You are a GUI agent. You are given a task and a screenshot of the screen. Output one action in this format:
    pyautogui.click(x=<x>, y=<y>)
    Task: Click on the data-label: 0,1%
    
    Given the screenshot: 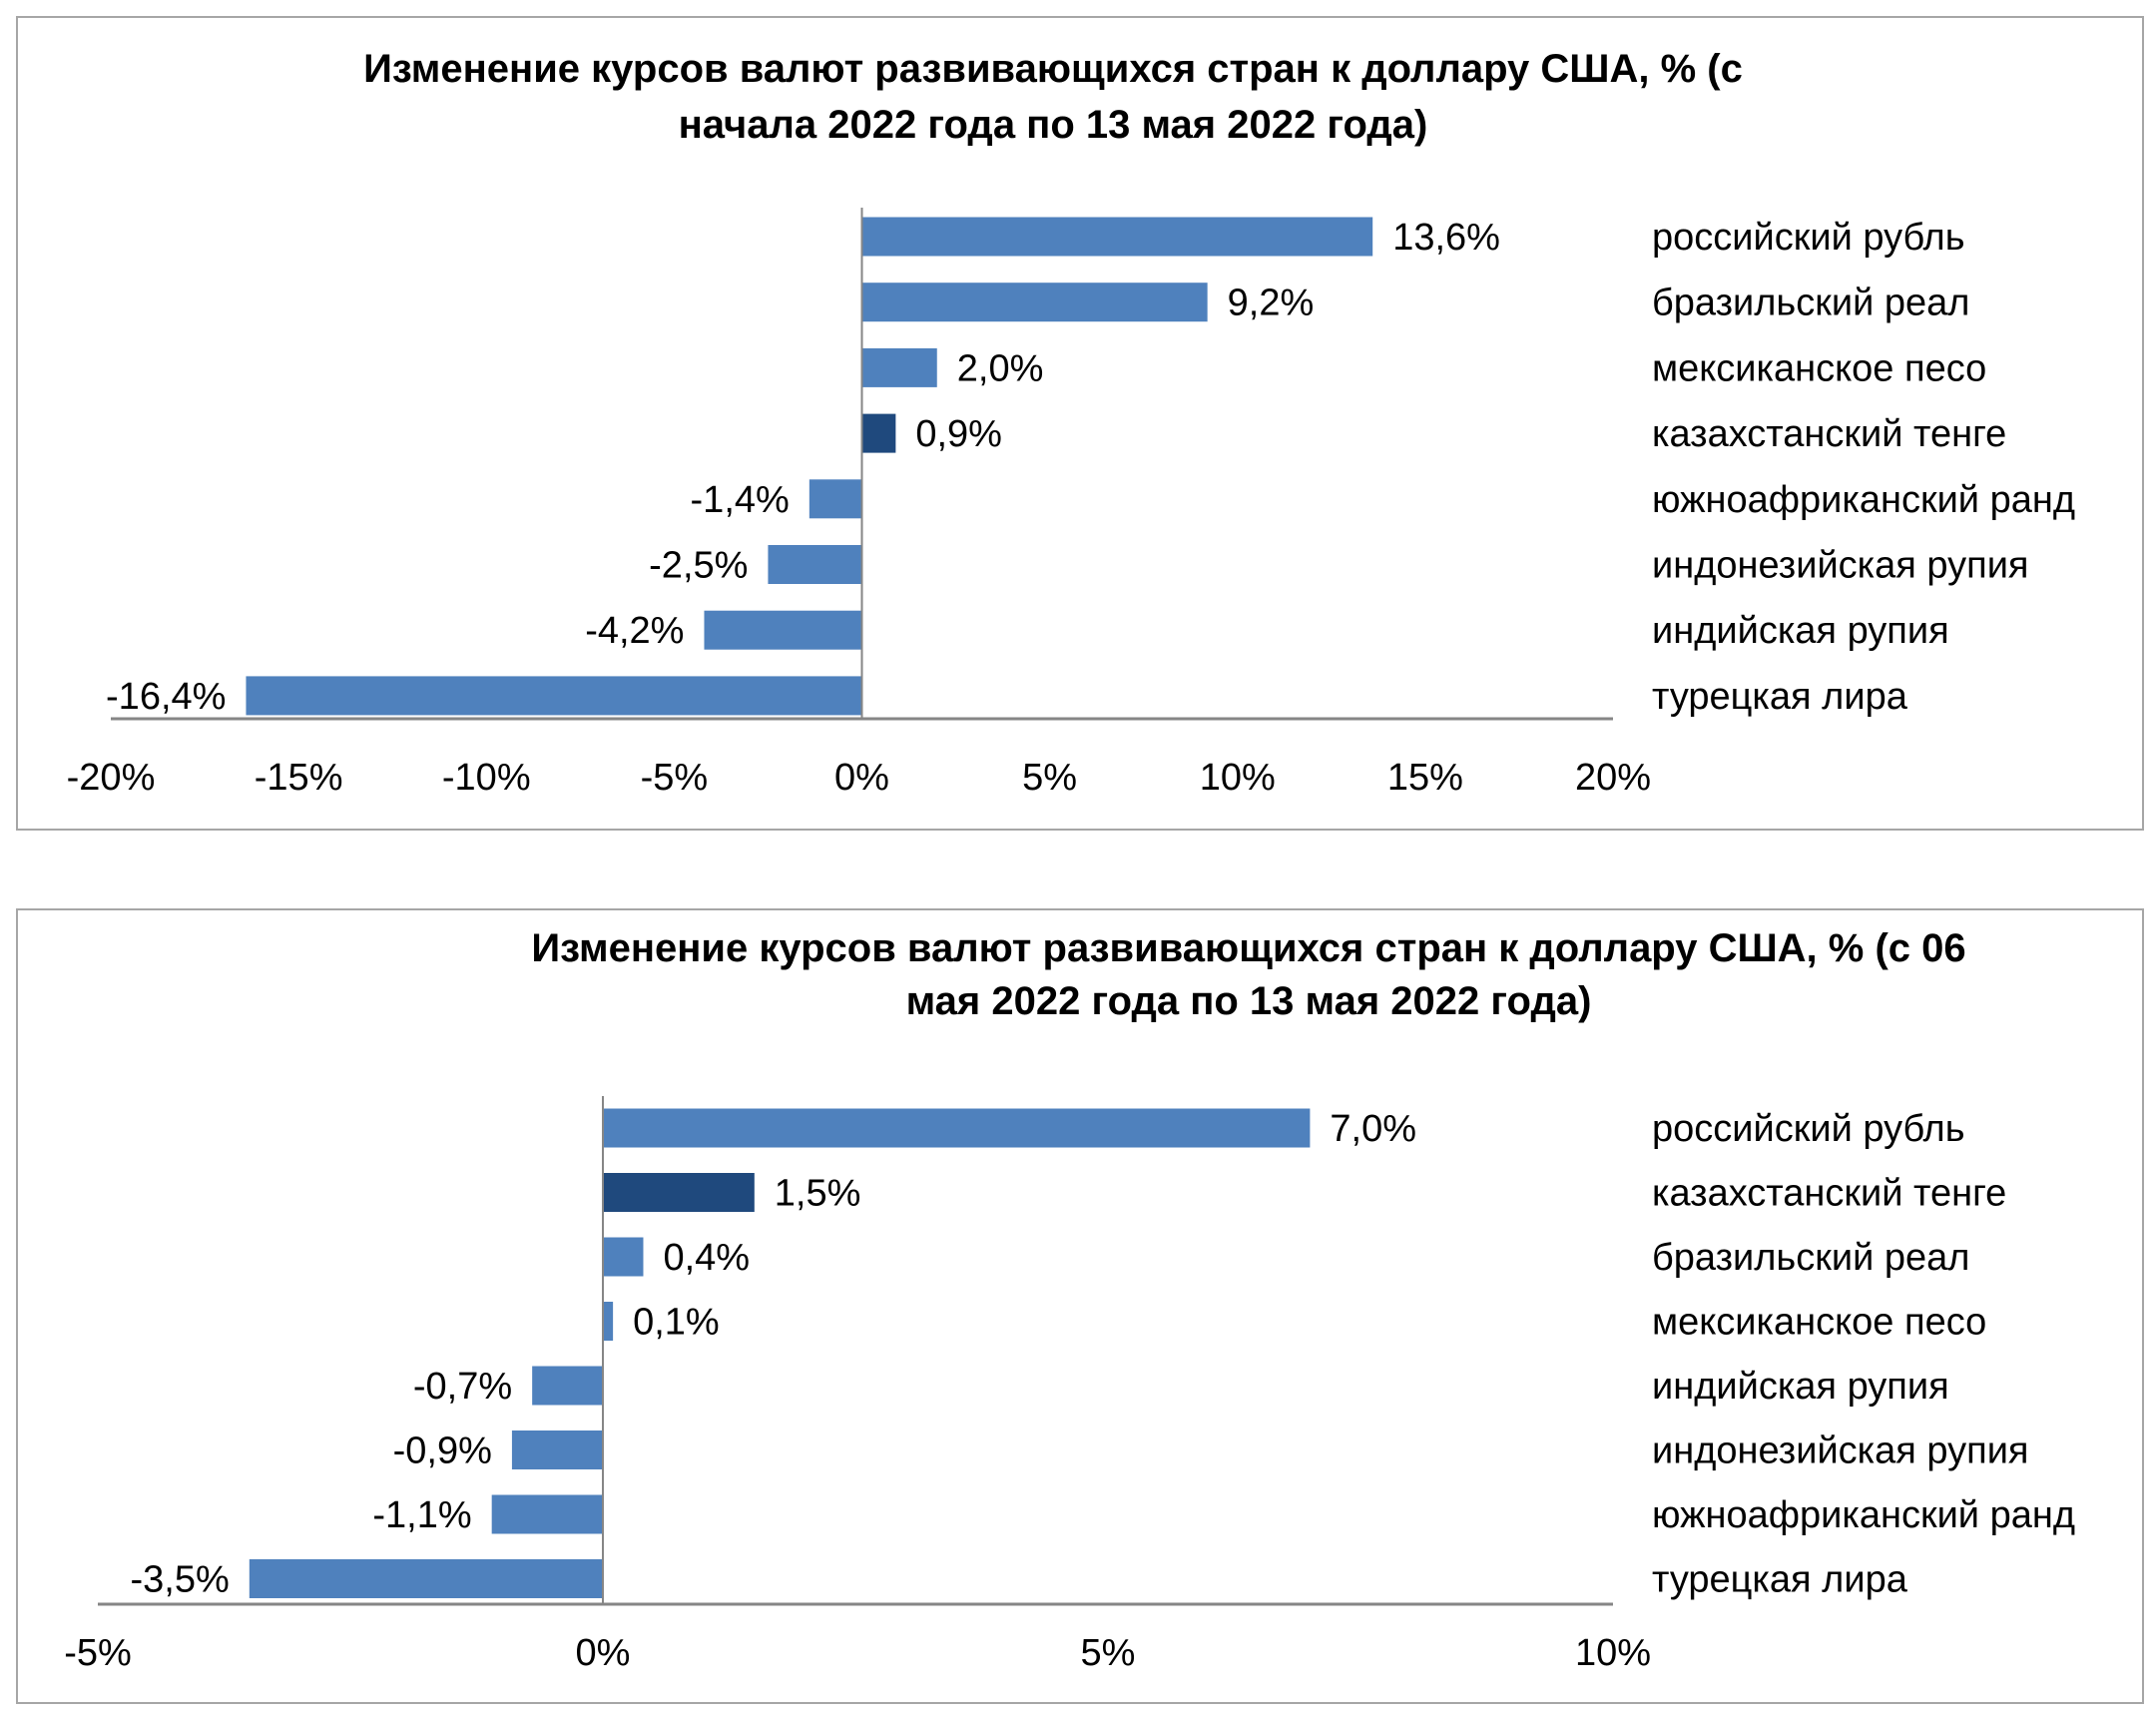 What is the action you would take?
    pyautogui.click(x=676, y=1323)
    